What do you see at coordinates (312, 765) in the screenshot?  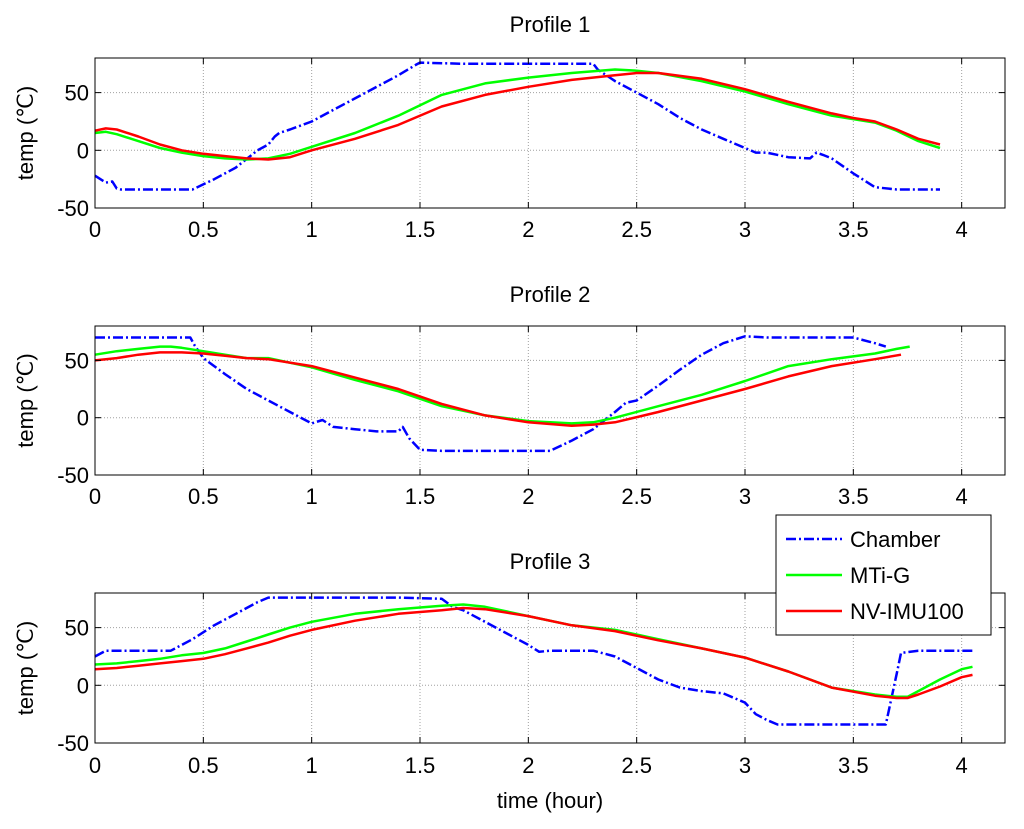 I see `profile-3-x-tick-label: 1` at bounding box center [312, 765].